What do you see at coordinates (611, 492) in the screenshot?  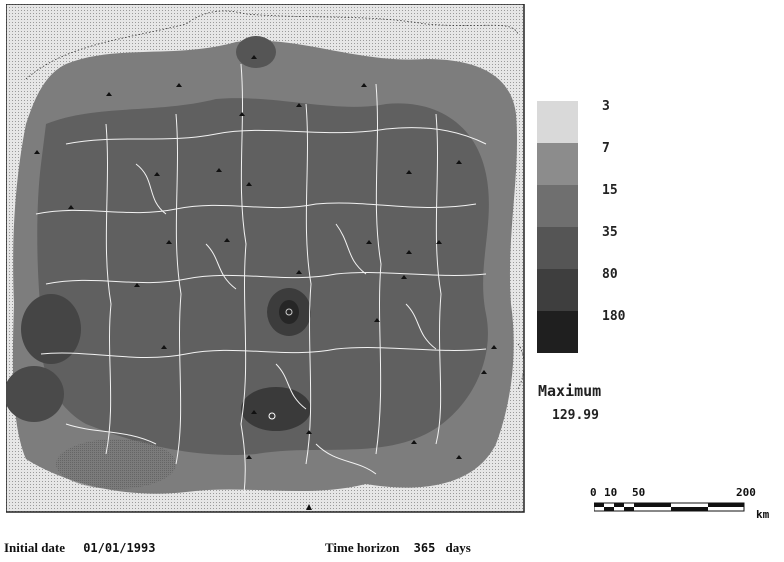 I see `scale-tick-10: 10` at bounding box center [611, 492].